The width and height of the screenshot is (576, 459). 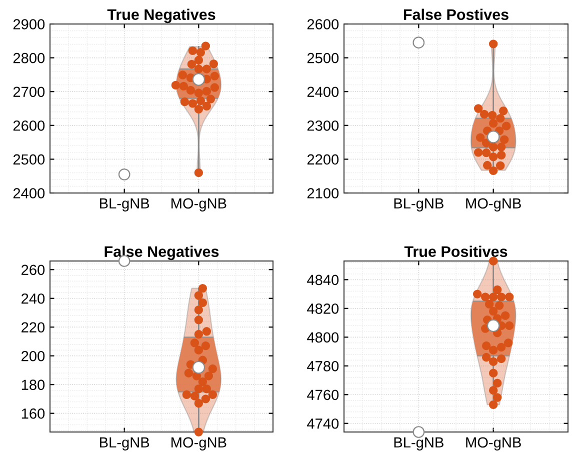 What do you see at coordinates (323, 193) in the screenshot?
I see `y-tick-label: 2100` at bounding box center [323, 193].